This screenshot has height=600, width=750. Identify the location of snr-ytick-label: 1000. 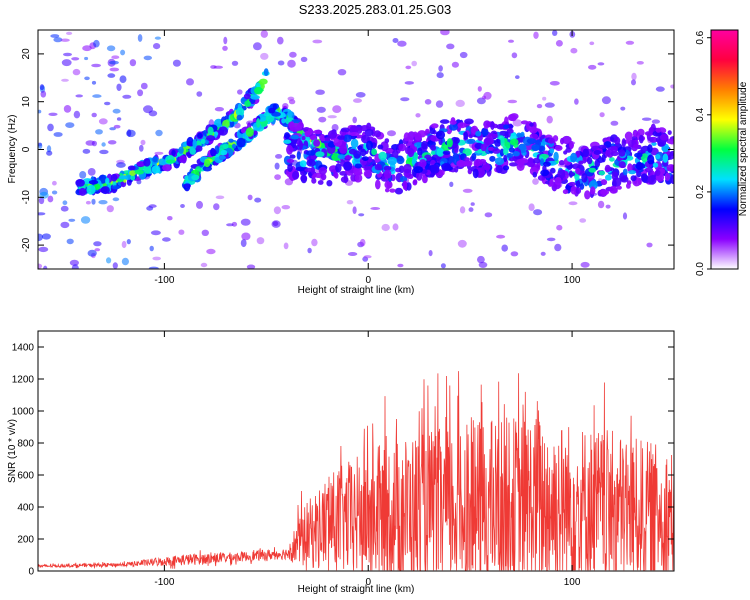
(23, 412).